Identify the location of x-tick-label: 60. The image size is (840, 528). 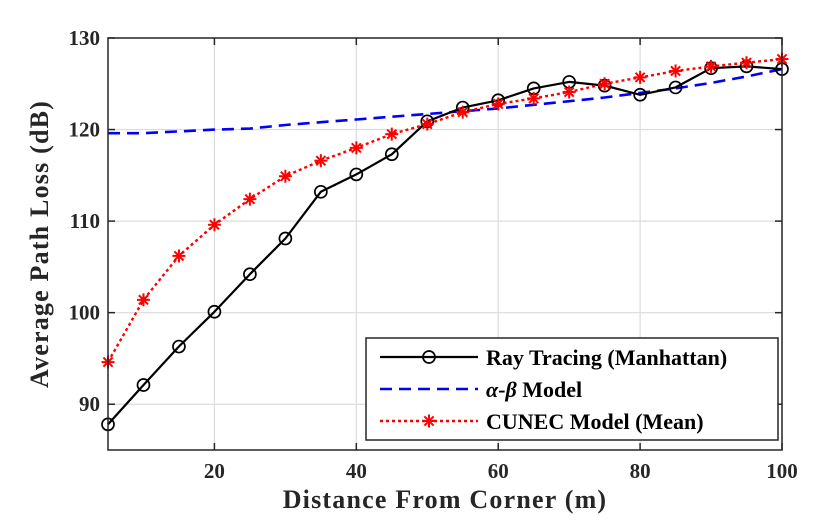
(498, 471).